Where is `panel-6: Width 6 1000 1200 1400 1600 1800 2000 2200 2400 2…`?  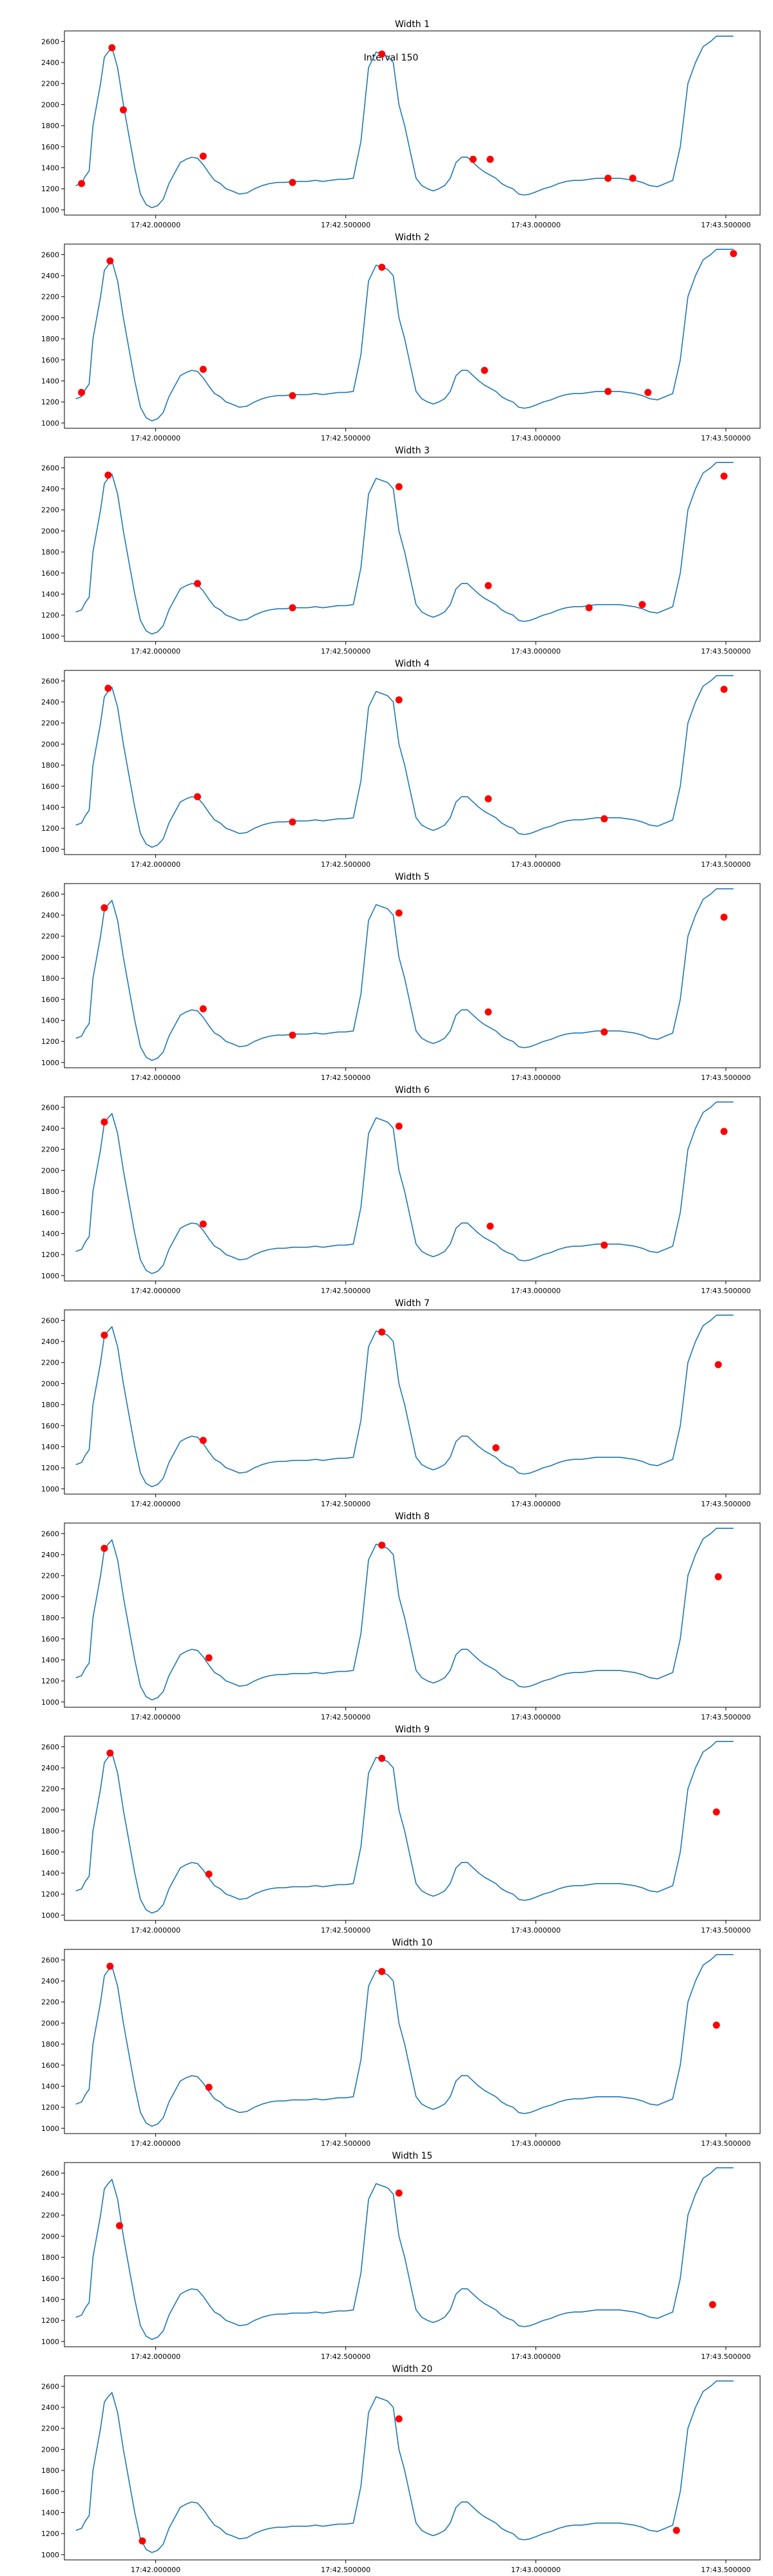
panel-6: Width 6 1000 1200 1400 1600 1800 2000 2200 2400 2… is located at coordinates (401, 1190).